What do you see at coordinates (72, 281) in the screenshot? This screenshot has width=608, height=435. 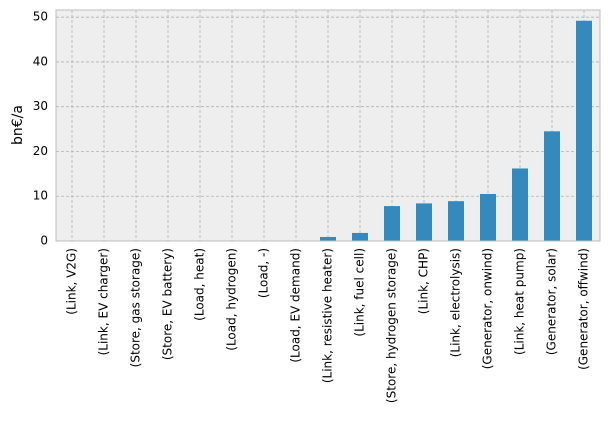 I see `x-tick-label: (Link, V2G)` at bounding box center [72, 281].